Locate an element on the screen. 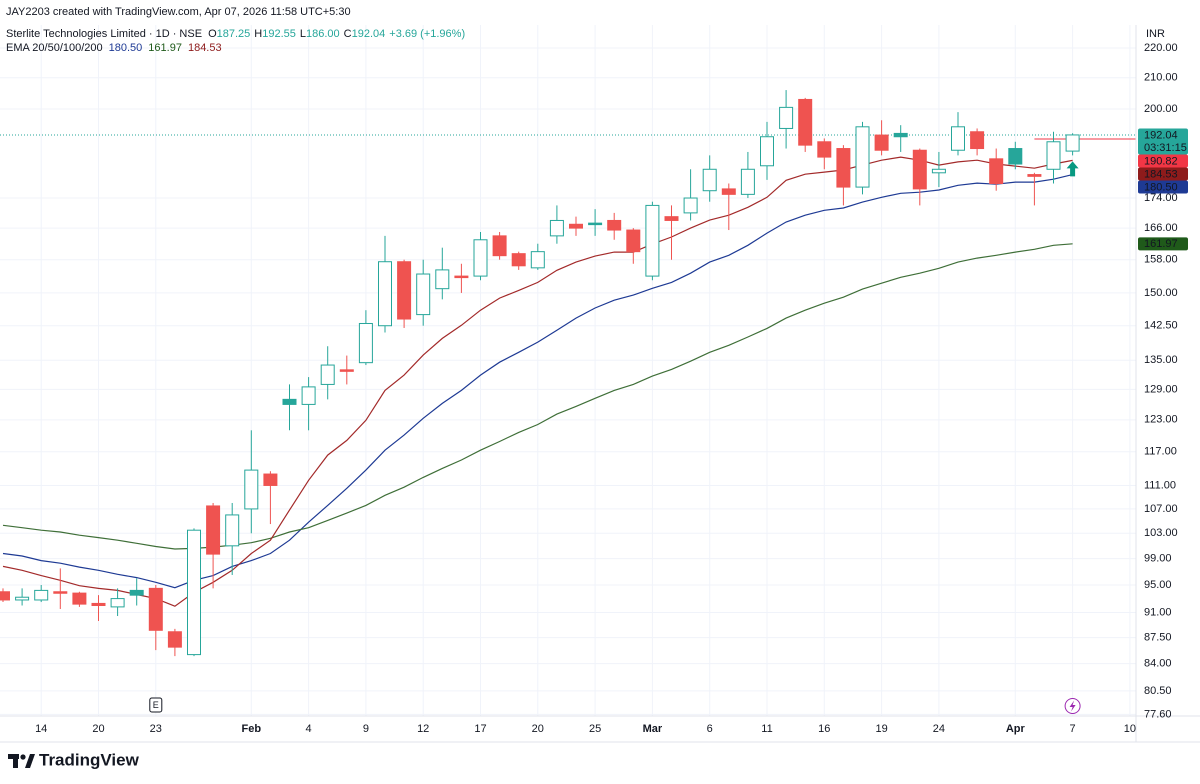  signal-arrow is located at coordinates (1072, 169).